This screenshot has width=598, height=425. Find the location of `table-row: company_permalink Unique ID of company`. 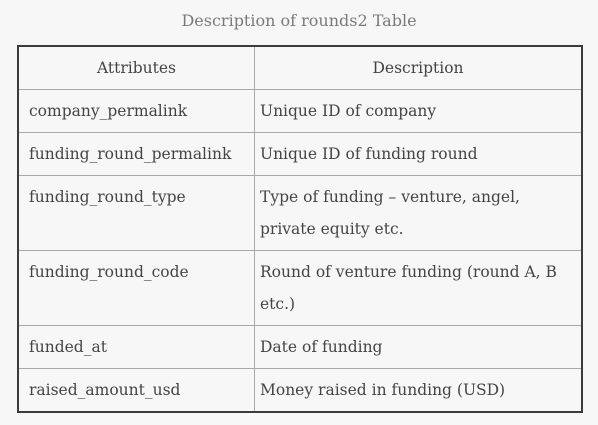

table-row: company_permalink Unique ID of company is located at coordinates (300, 111).